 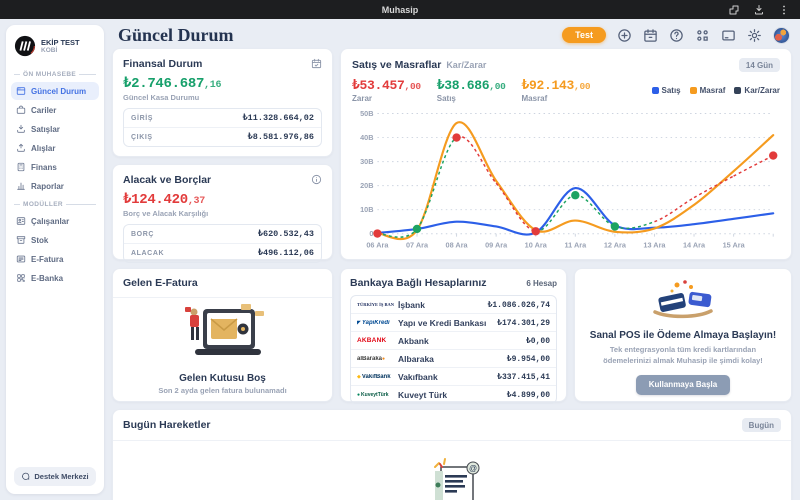 I want to click on sidebar-item-label: Finans, so click(x=44, y=167).